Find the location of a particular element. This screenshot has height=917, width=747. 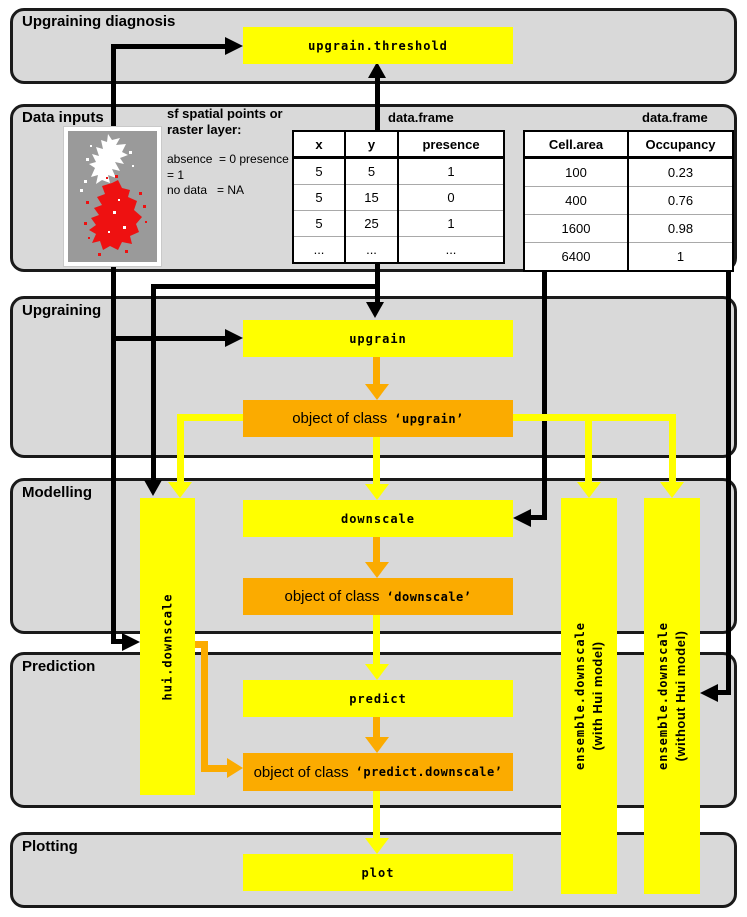

connector-occupancy-to-downscale-vertical is located at coordinates (544, 392).